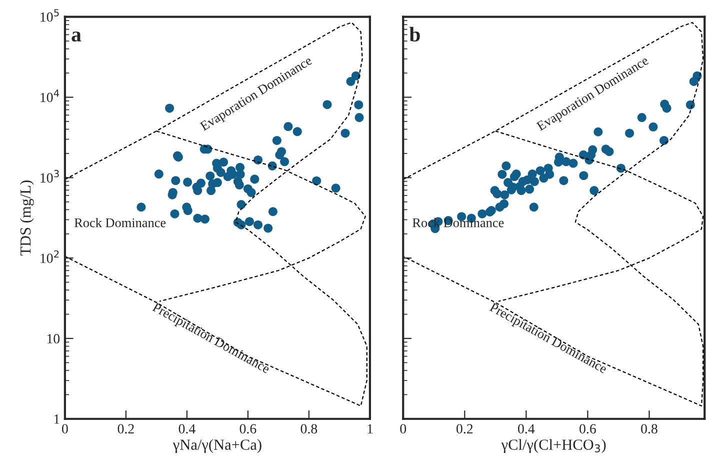 This screenshot has height=468, width=706. What do you see at coordinates (27, 218) in the screenshot?
I see `y-axis-title: TDS (mg/L)` at bounding box center [27, 218].